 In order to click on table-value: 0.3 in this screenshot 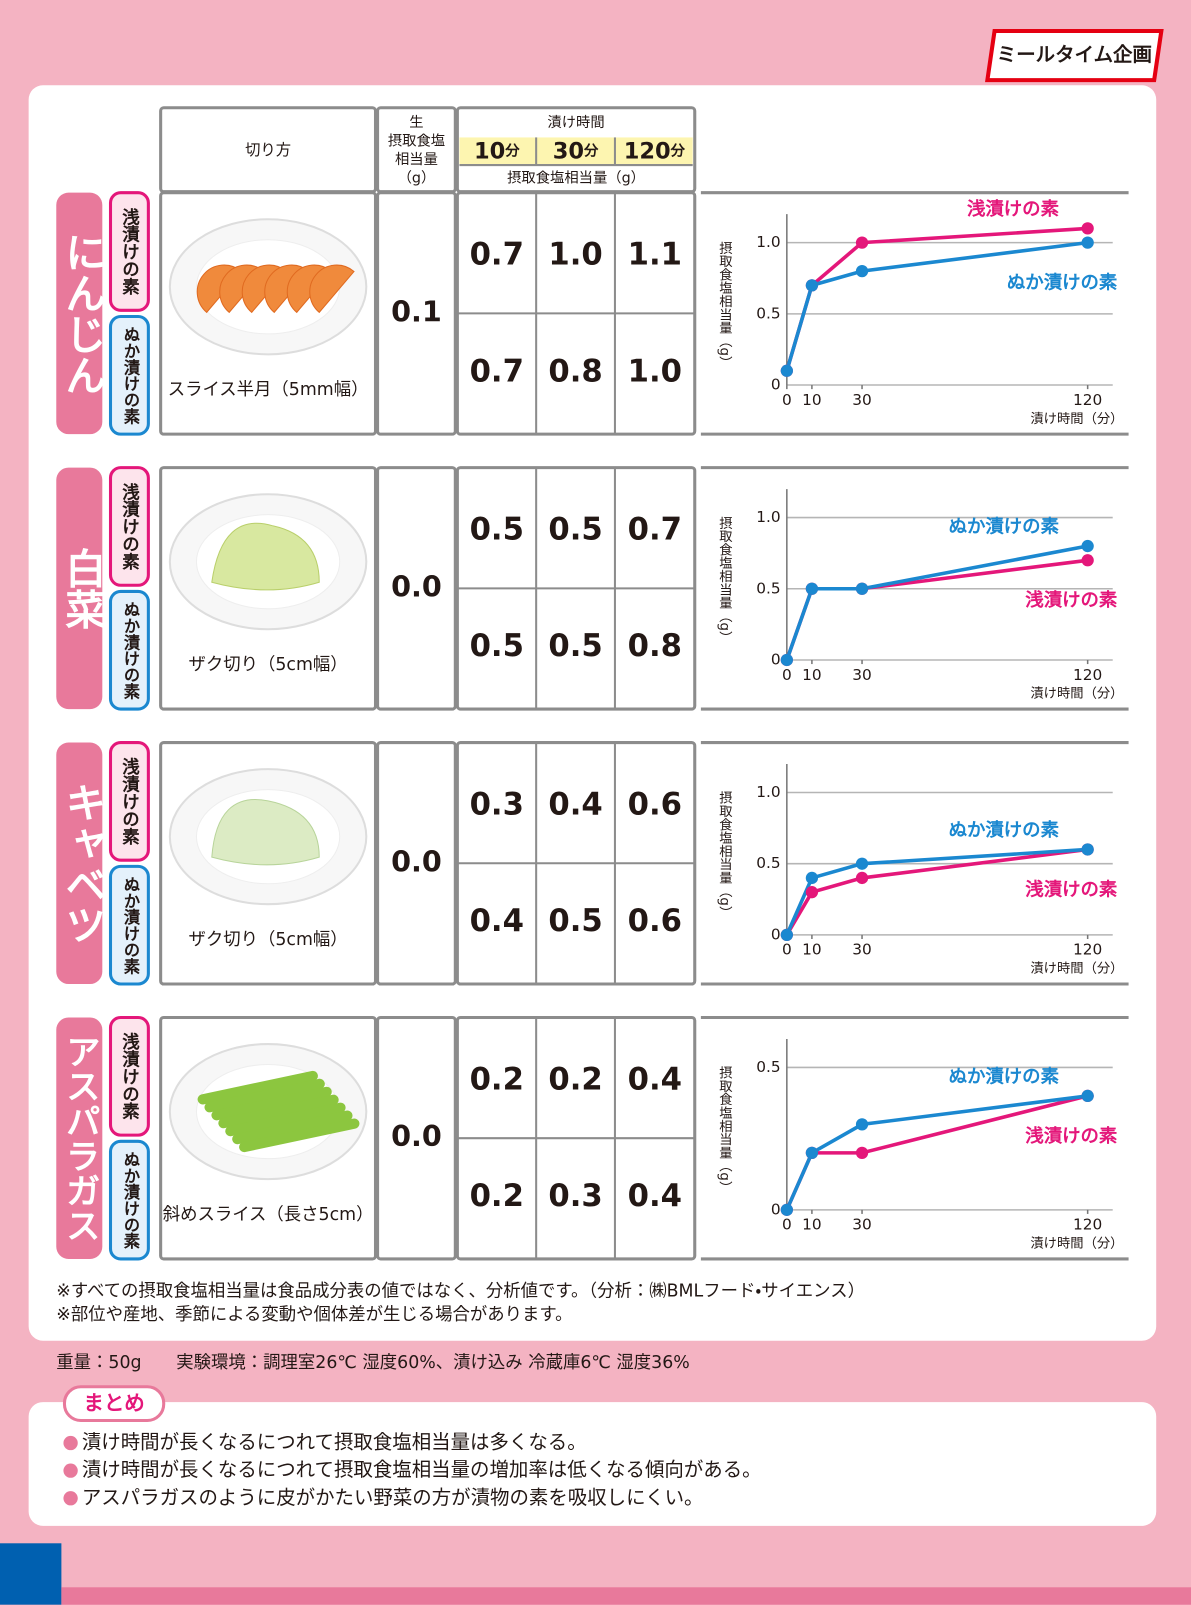, I will do `click(497, 804)`.